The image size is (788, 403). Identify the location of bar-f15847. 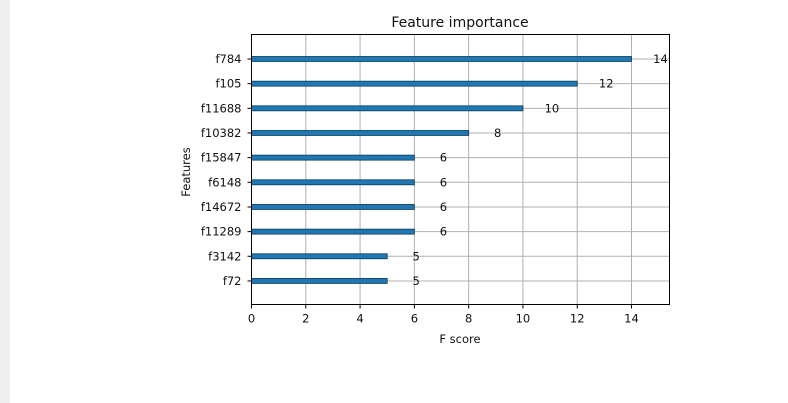
(333, 157).